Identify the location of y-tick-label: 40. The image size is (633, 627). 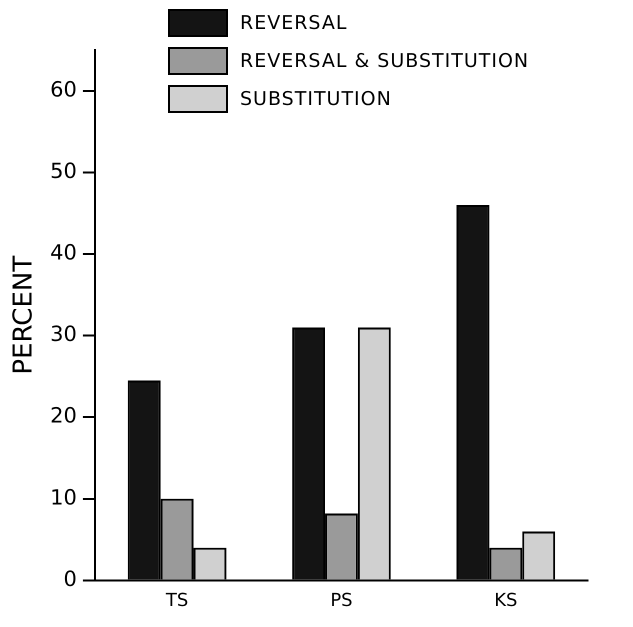
(63, 252).